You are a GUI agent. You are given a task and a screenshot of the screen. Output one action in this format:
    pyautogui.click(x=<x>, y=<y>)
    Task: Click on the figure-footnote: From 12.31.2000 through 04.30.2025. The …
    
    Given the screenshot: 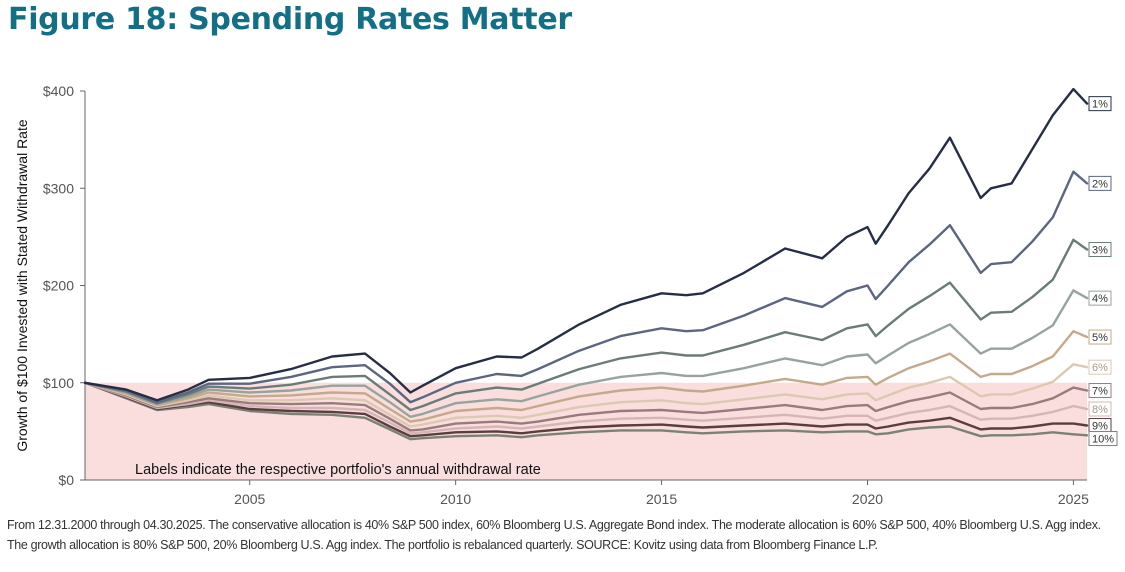 What is the action you would take?
    pyautogui.click(x=554, y=535)
    